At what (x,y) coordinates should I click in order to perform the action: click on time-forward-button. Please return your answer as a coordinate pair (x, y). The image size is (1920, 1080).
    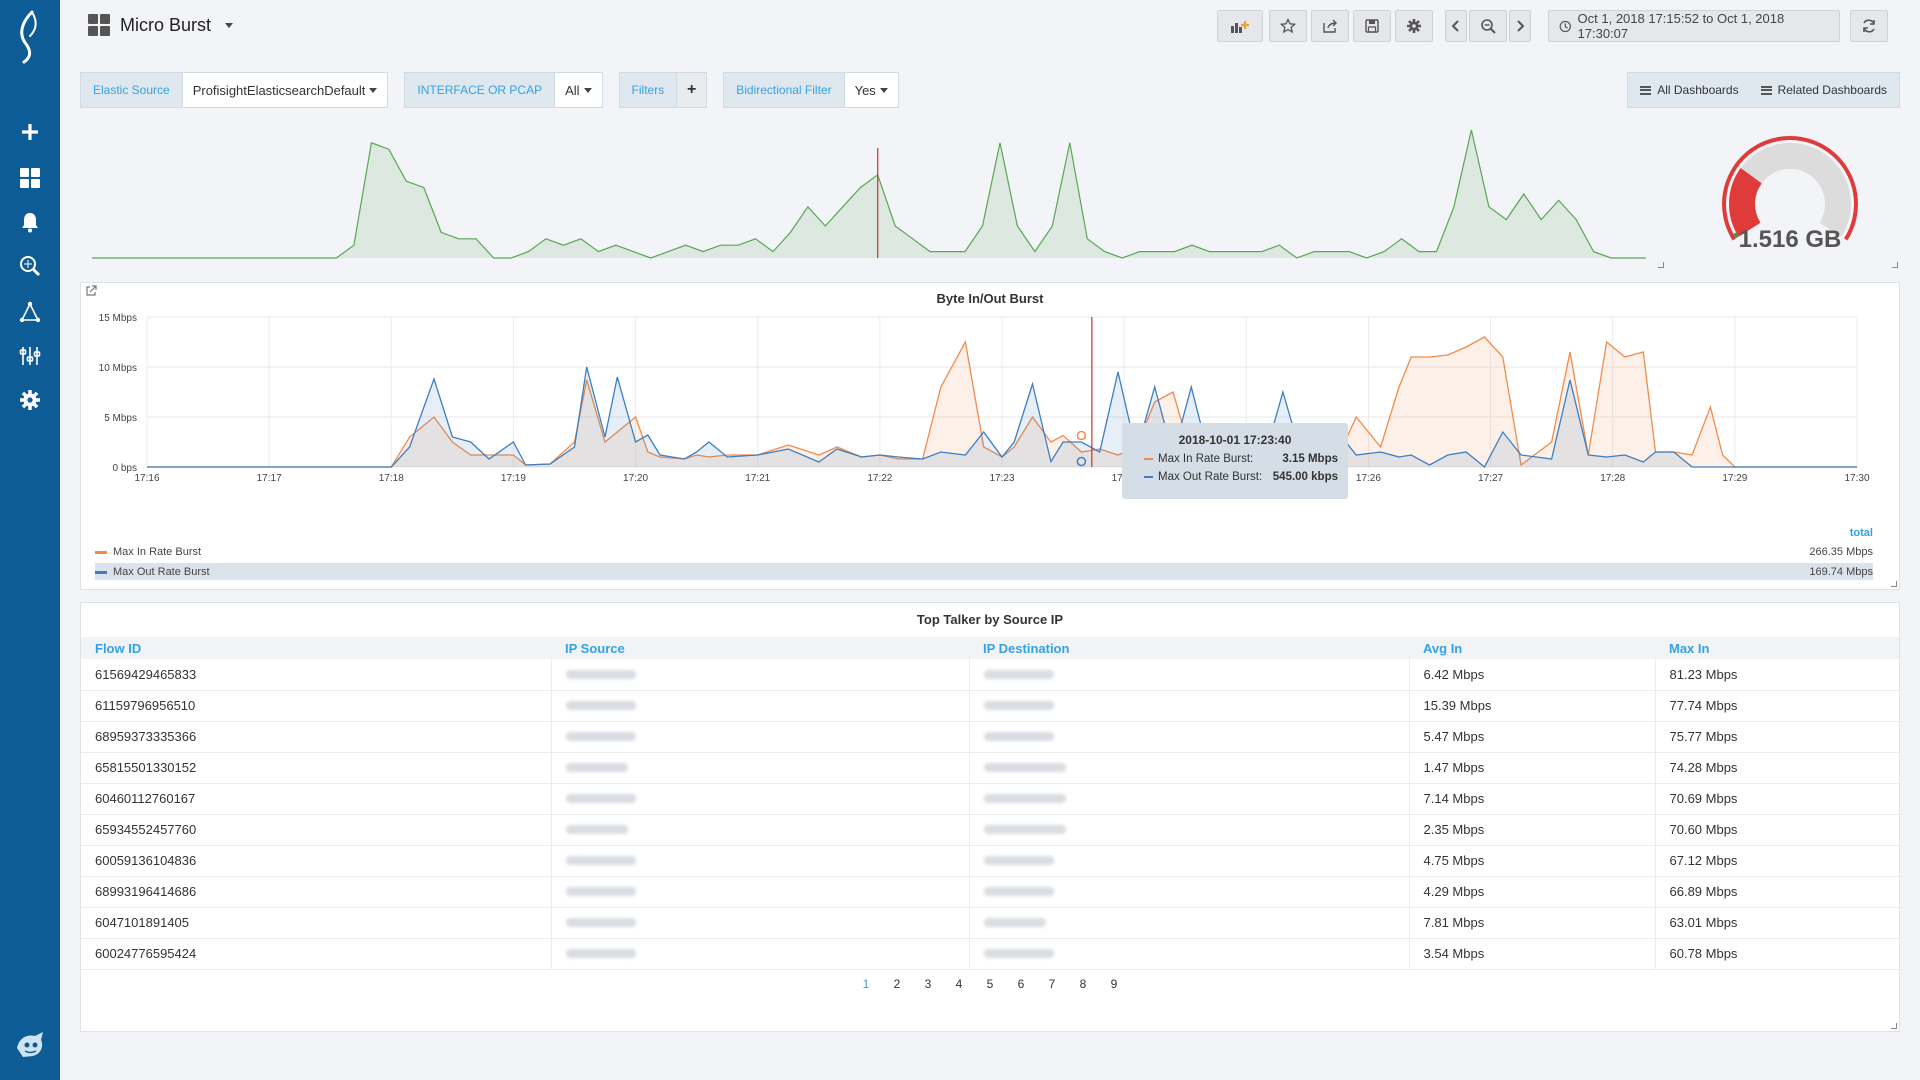
    Looking at the image, I should click on (1520, 26).